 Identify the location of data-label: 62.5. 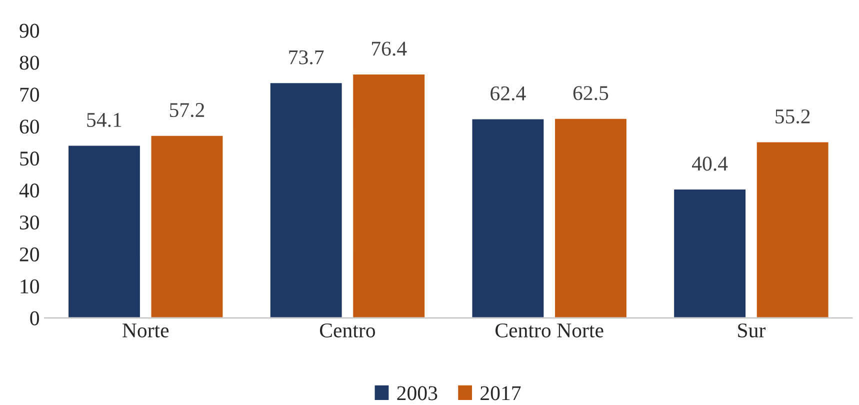
(590, 93).